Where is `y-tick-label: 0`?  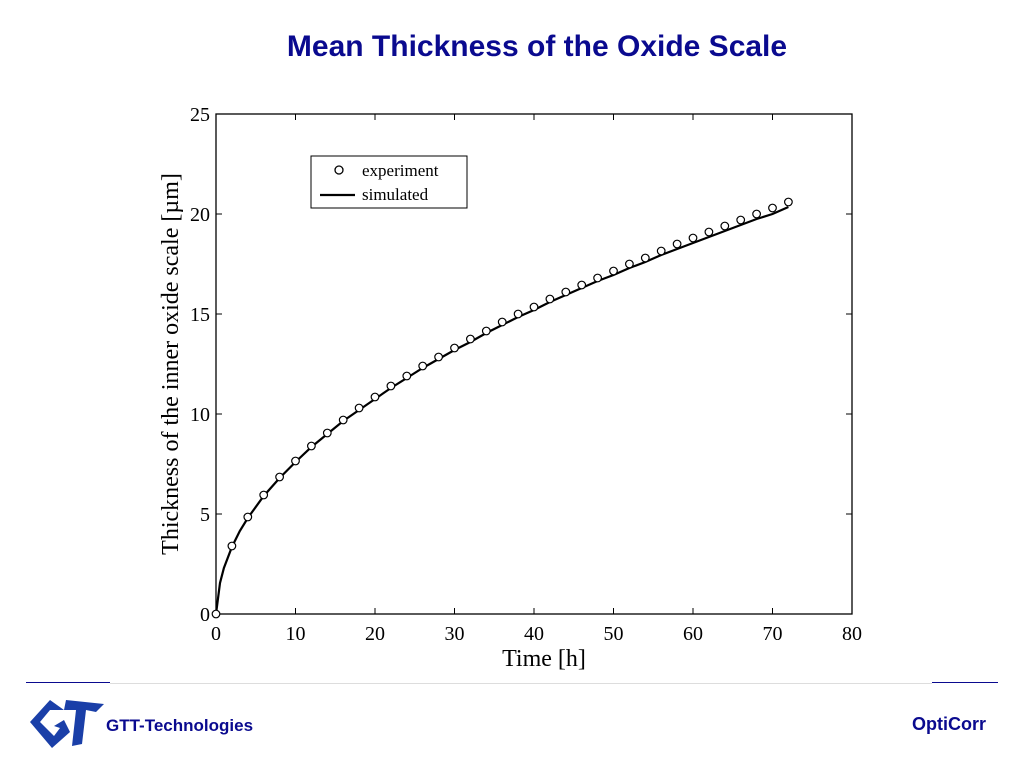 y-tick-label: 0 is located at coordinates (205, 615).